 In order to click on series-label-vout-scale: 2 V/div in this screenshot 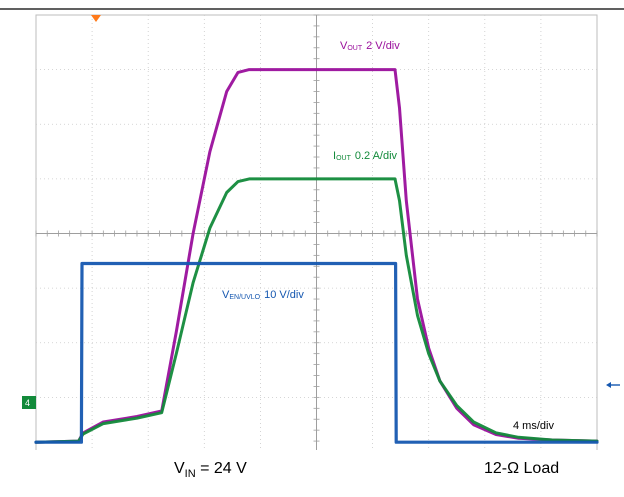, I will do `click(383, 46)`.